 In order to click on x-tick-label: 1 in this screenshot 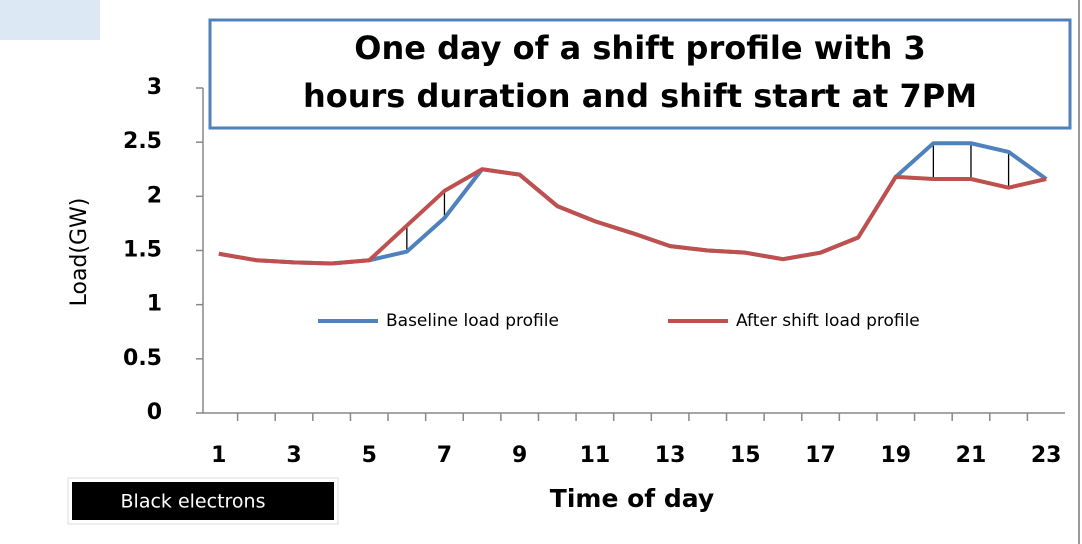, I will do `click(218, 455)`.